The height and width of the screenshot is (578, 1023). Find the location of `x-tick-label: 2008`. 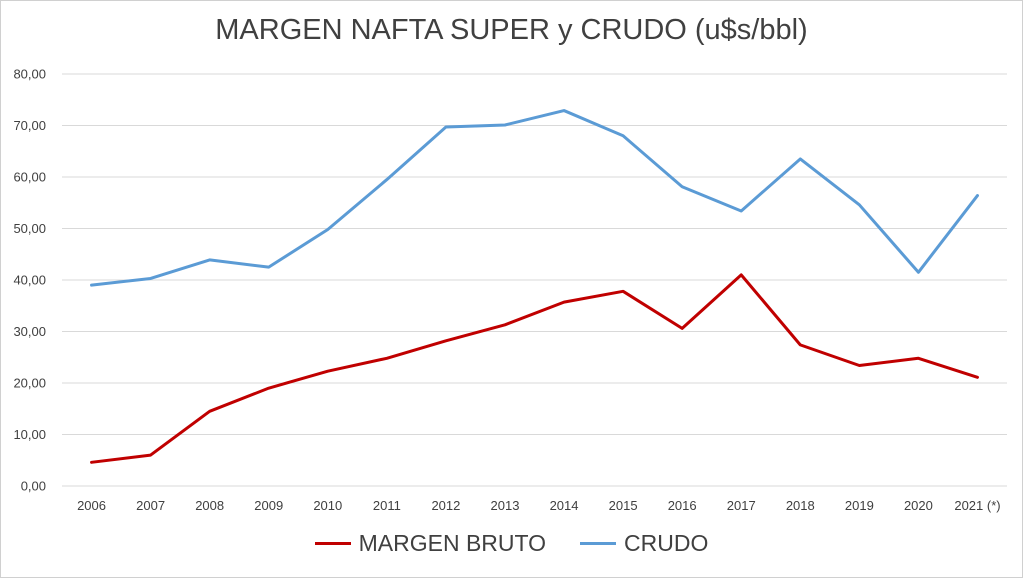

x-tick-label: 2008 is located at coordinates (209, 505).